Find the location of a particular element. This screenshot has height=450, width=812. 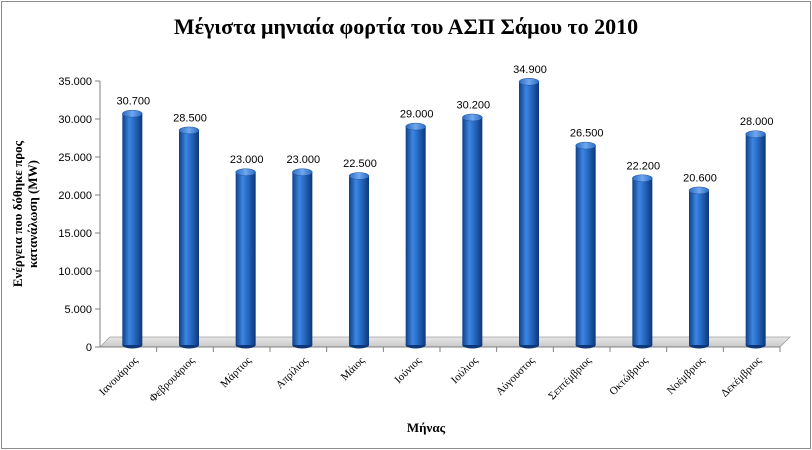

y-tick-label: 10.000 is located at coordinates (75, 272).